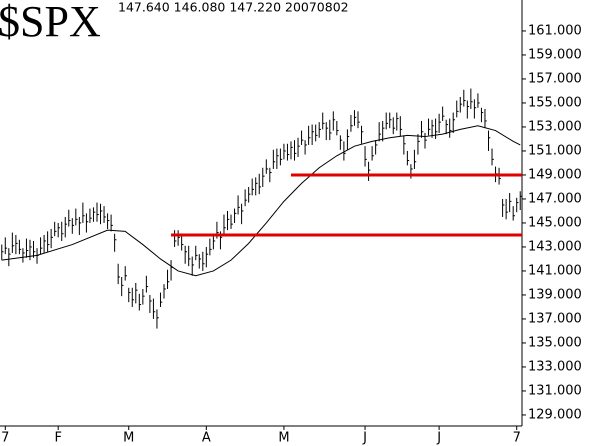 The image size is (595, 446). Describe the element at coordinates (555, 246) in the screenshot. I see `y-tick-label: 143.000` at that location.